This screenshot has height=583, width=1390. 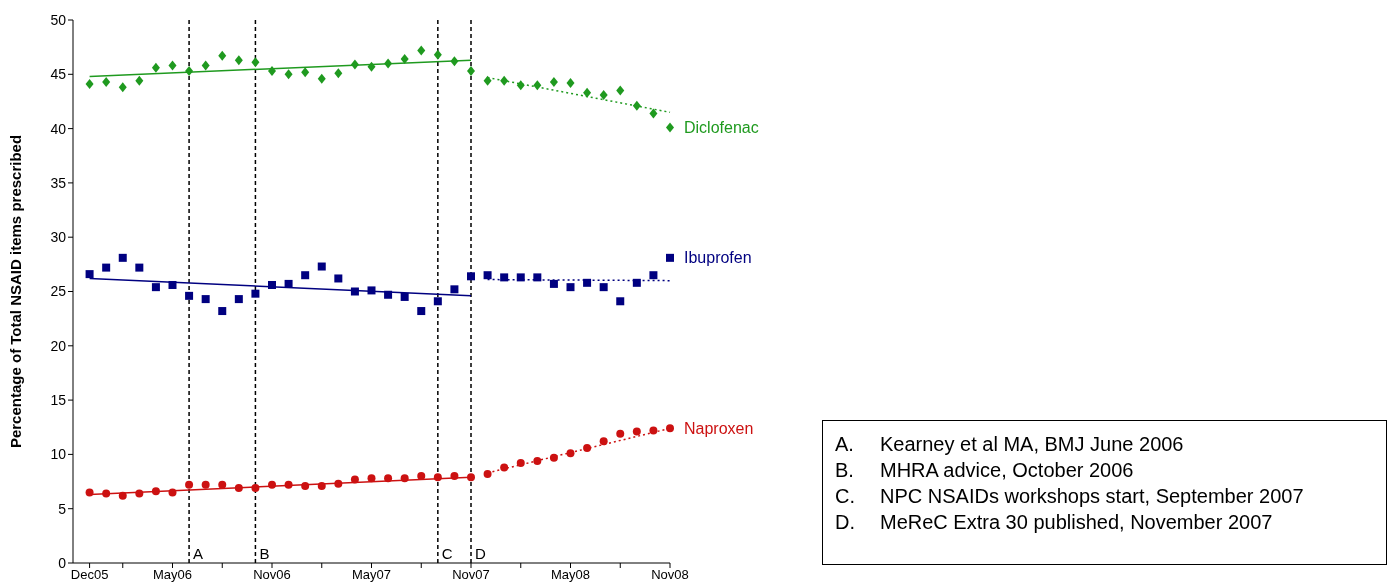 I want to click on series-label: Ibuprofen, so click(x=718, y=258).